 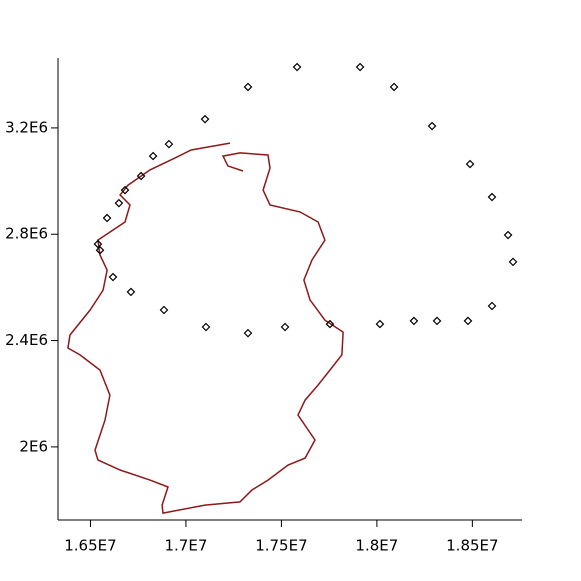 What do you see at coordinates (26, 340) in the screenshot?
I see `y-tick-label: 2.4E6` at bounding box center [26, 340].